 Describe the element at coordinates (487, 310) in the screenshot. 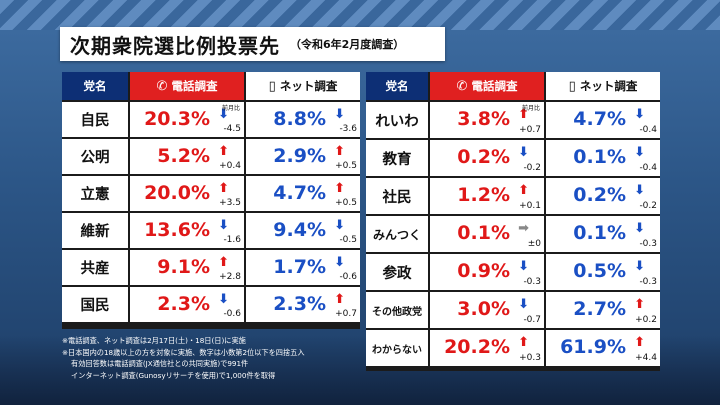

I see `phone-cell: 3.0% ⬇ -0.7` at that location.